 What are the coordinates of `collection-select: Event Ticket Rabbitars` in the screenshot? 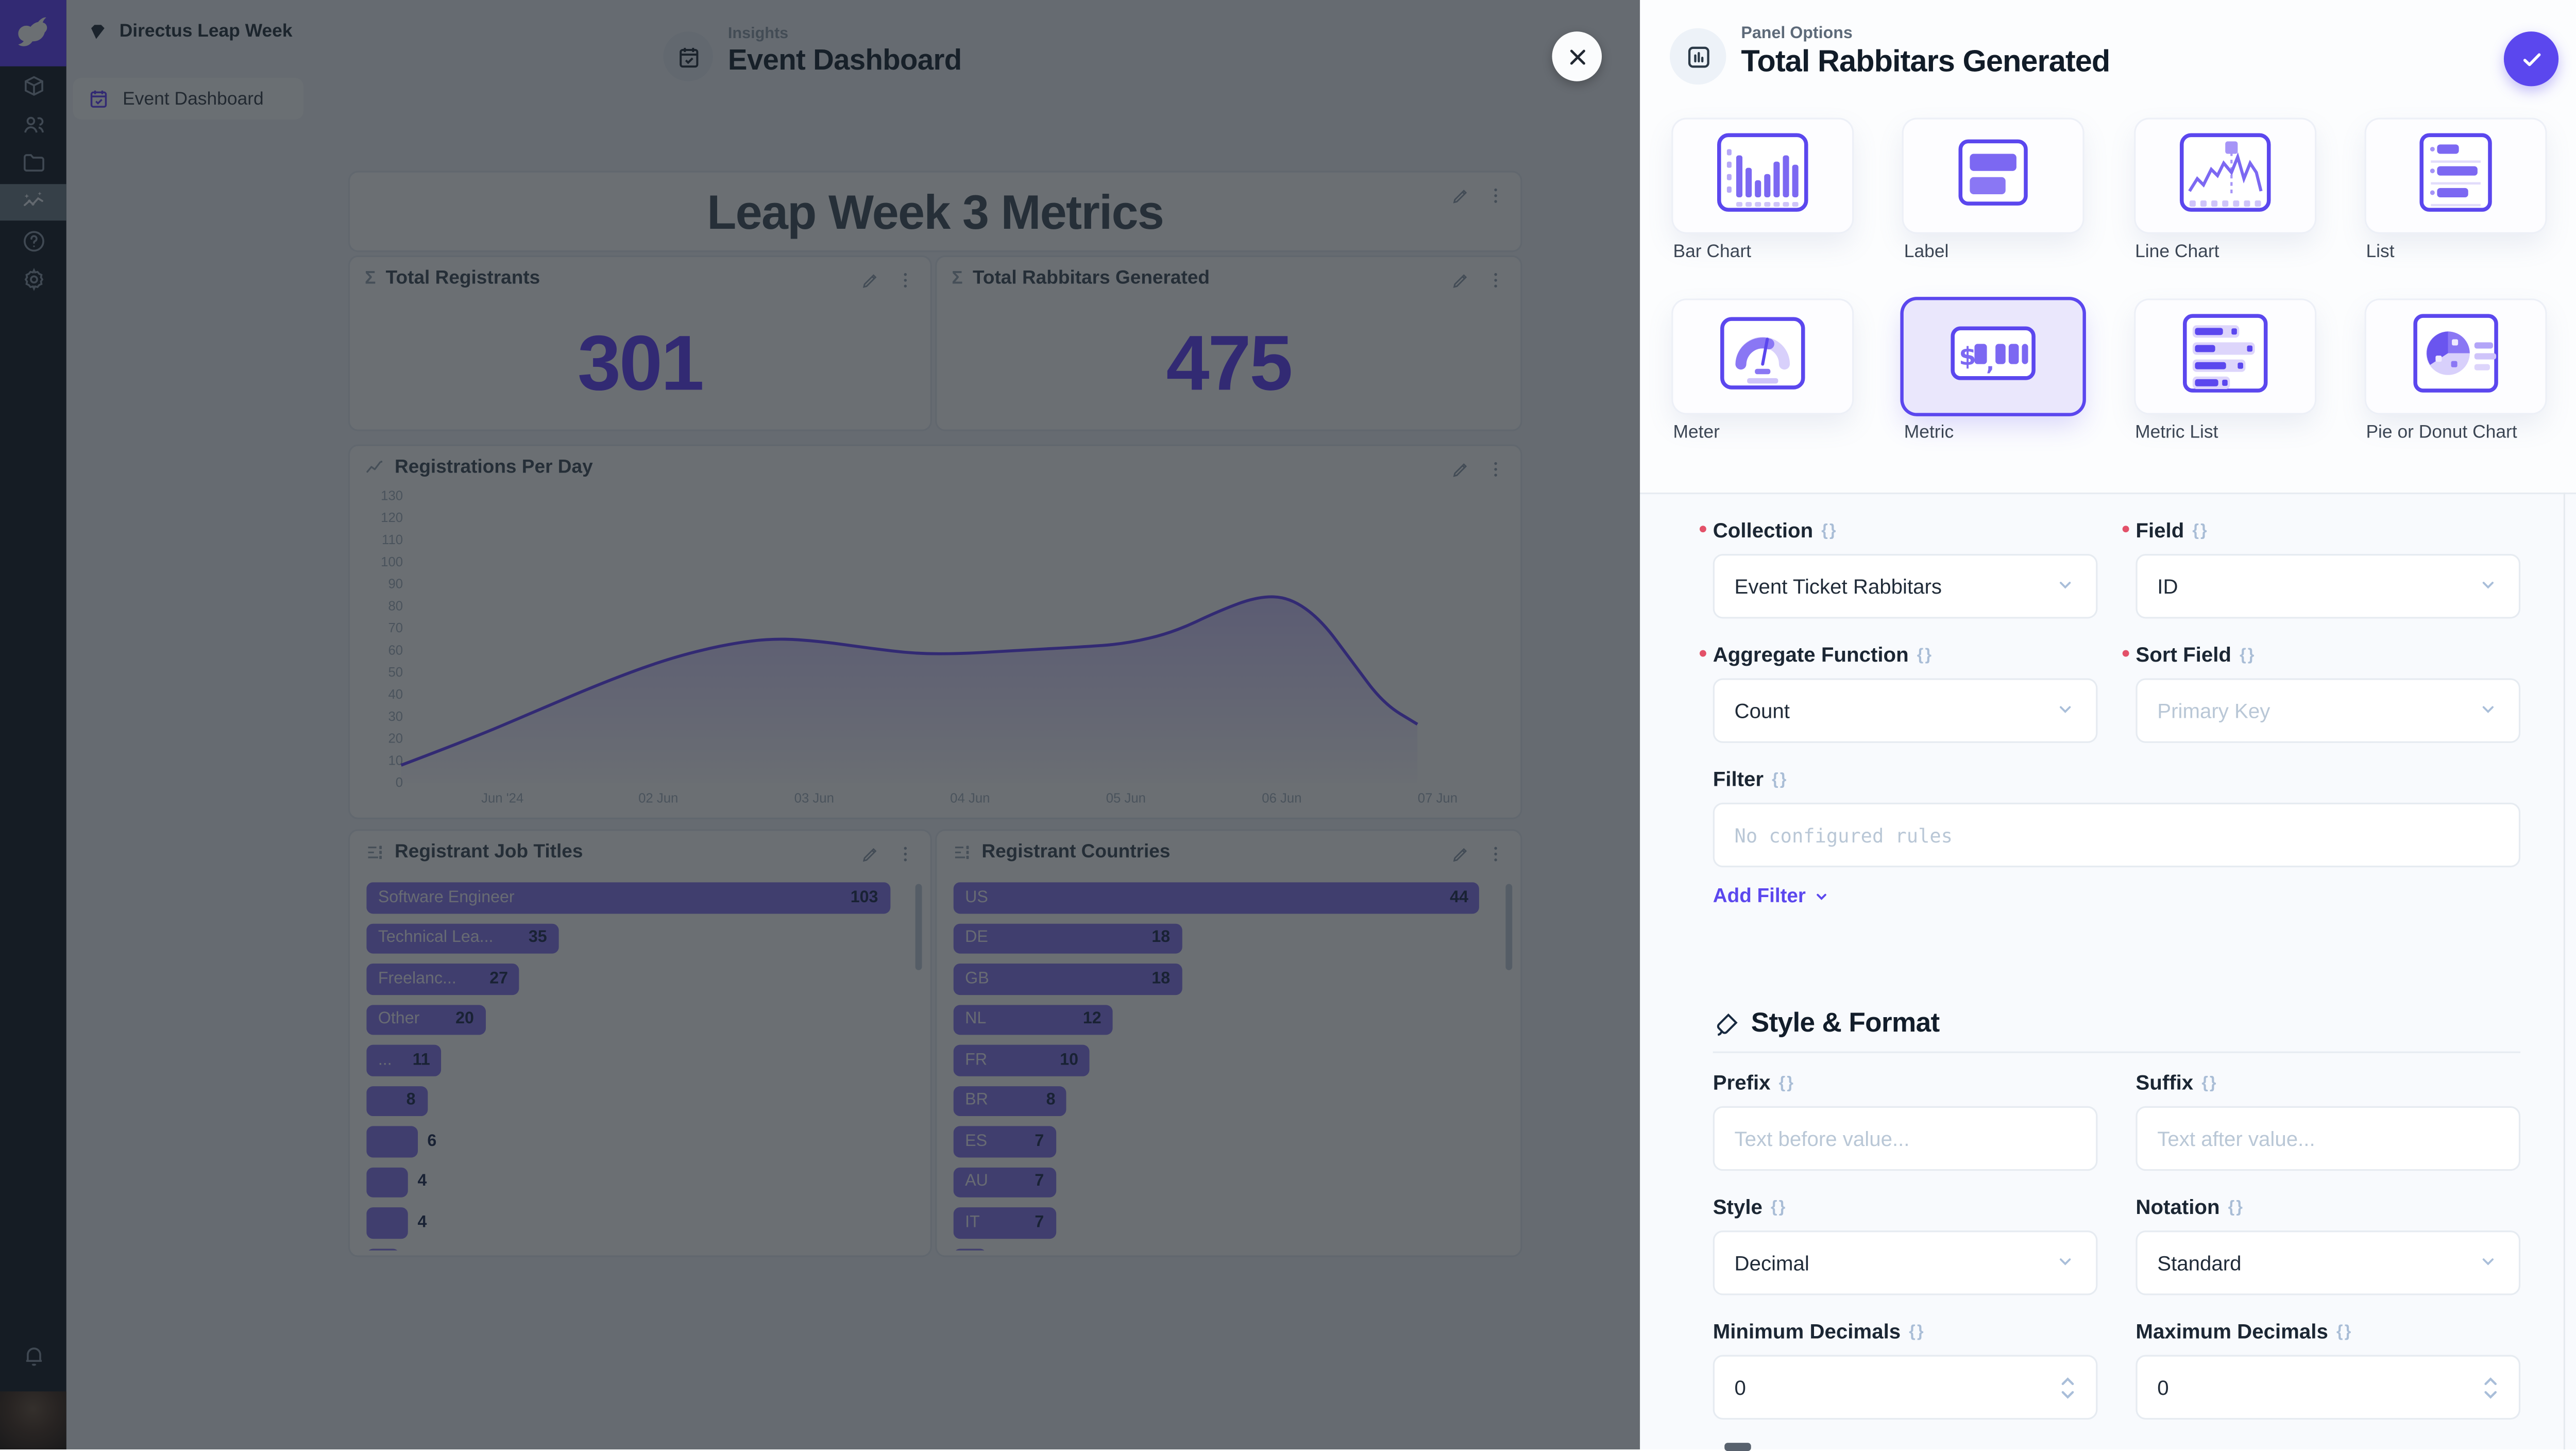 It's located at (1906, 586).